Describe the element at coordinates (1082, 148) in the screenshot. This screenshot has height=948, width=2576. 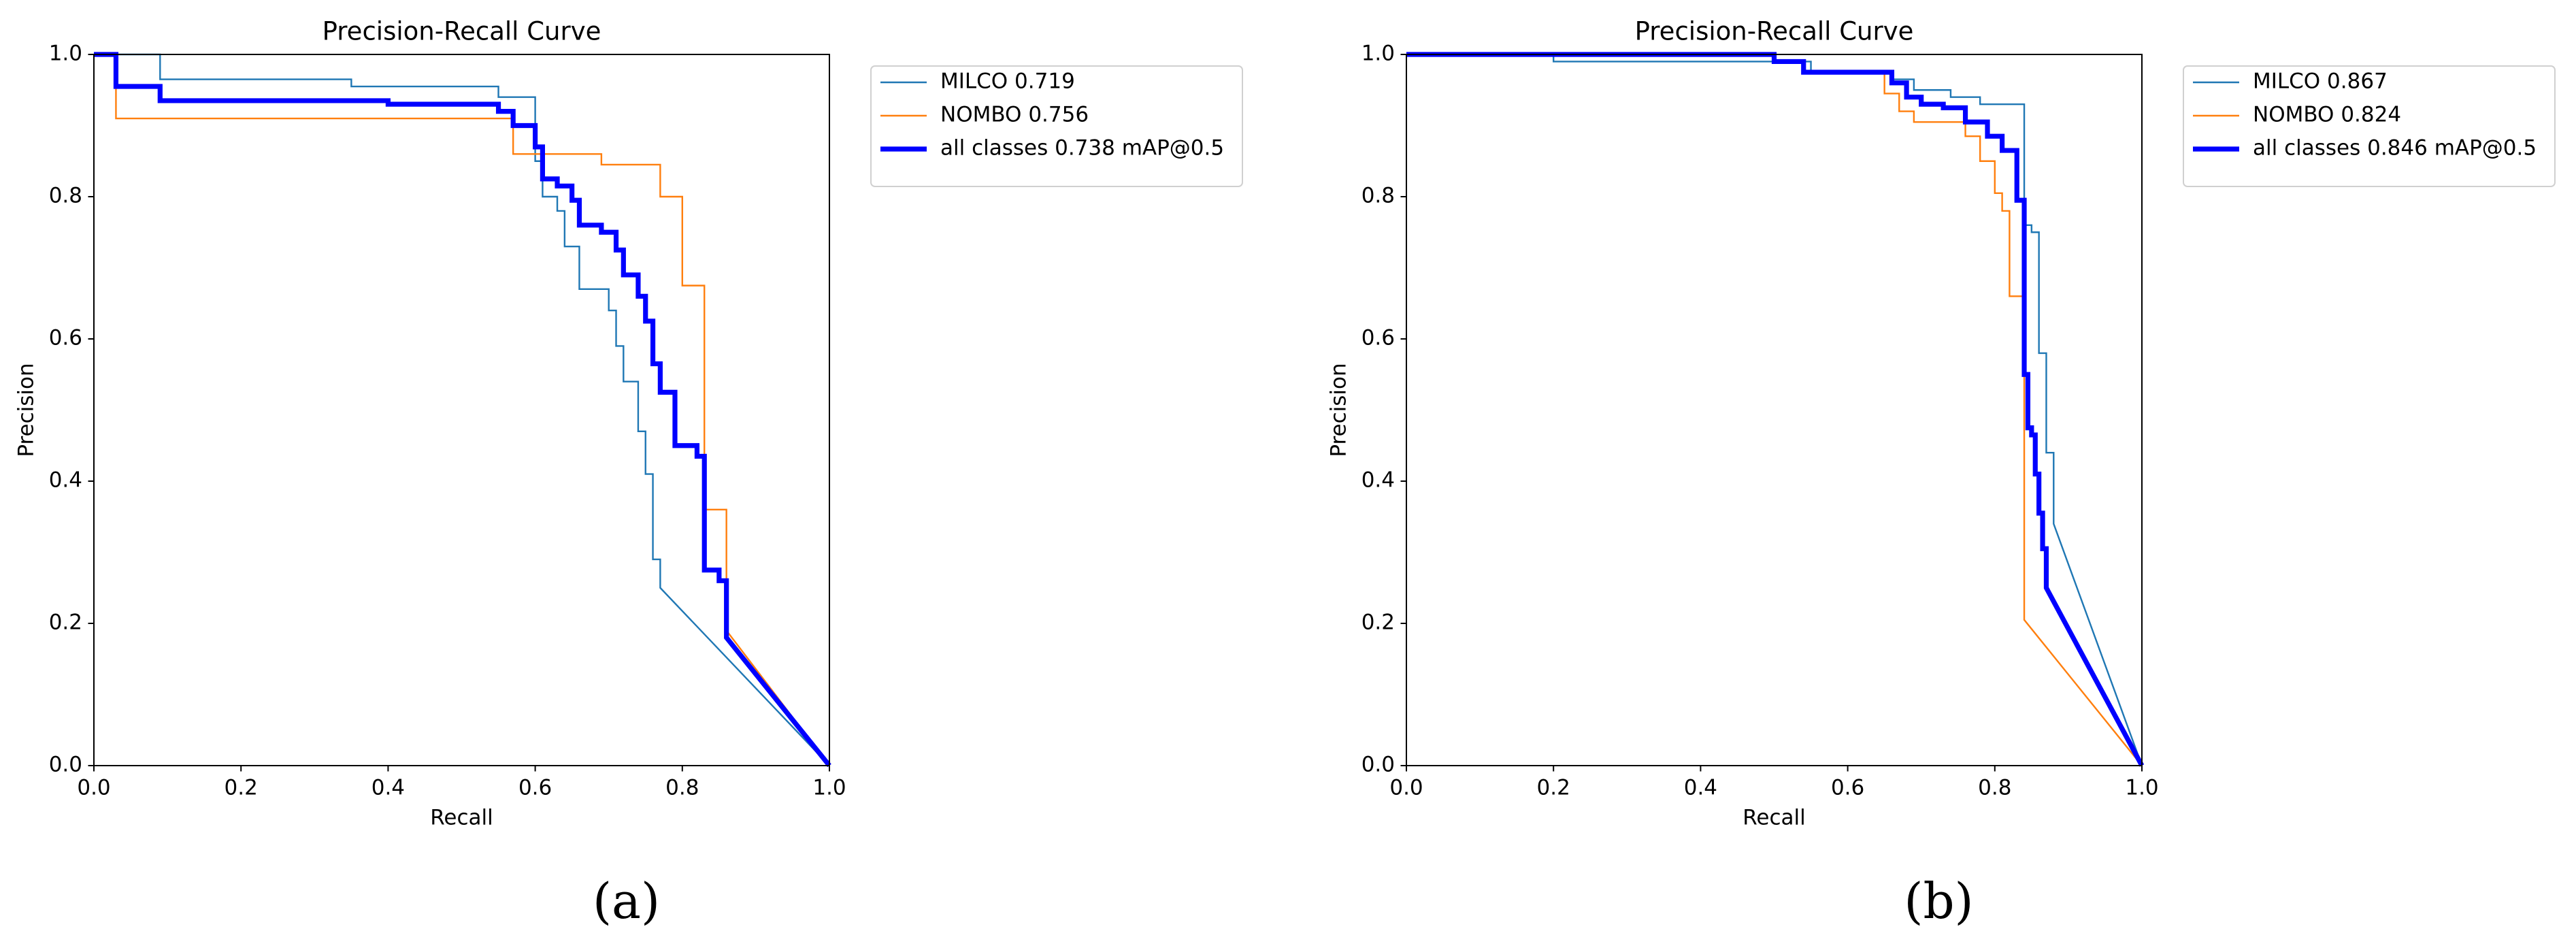
I see `legend-label: all classes 0.738 mAP@0.5` at that location.